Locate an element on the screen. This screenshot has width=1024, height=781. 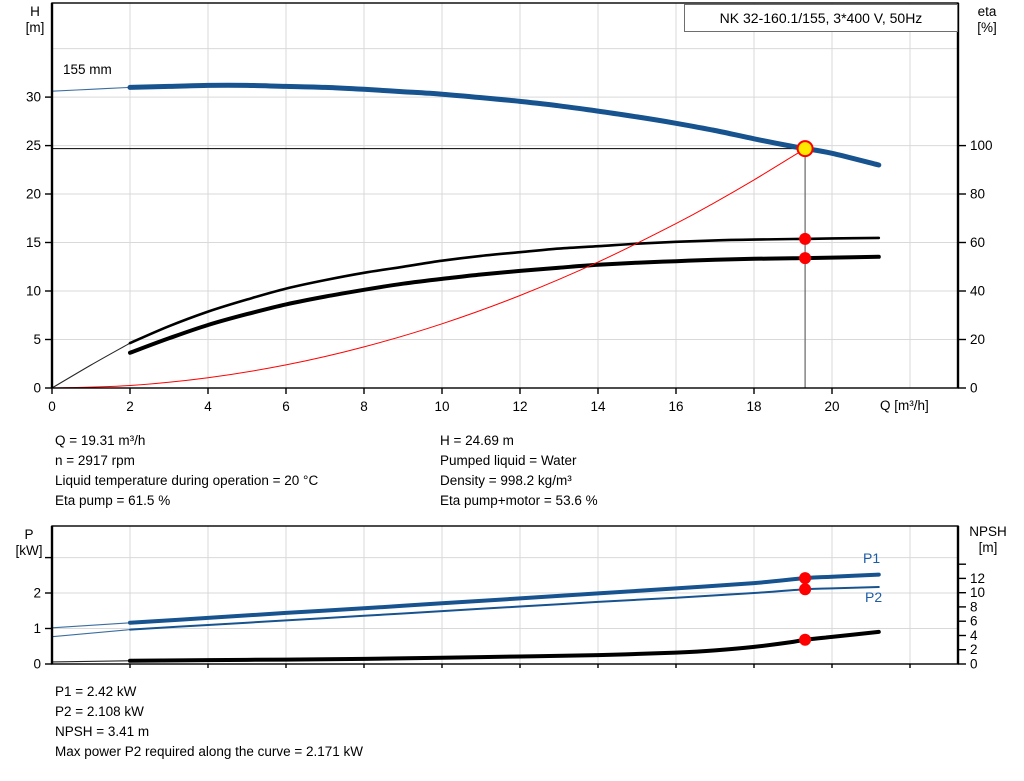
info-line-h: H = 24.69 m is located at coordinates (477, 440).